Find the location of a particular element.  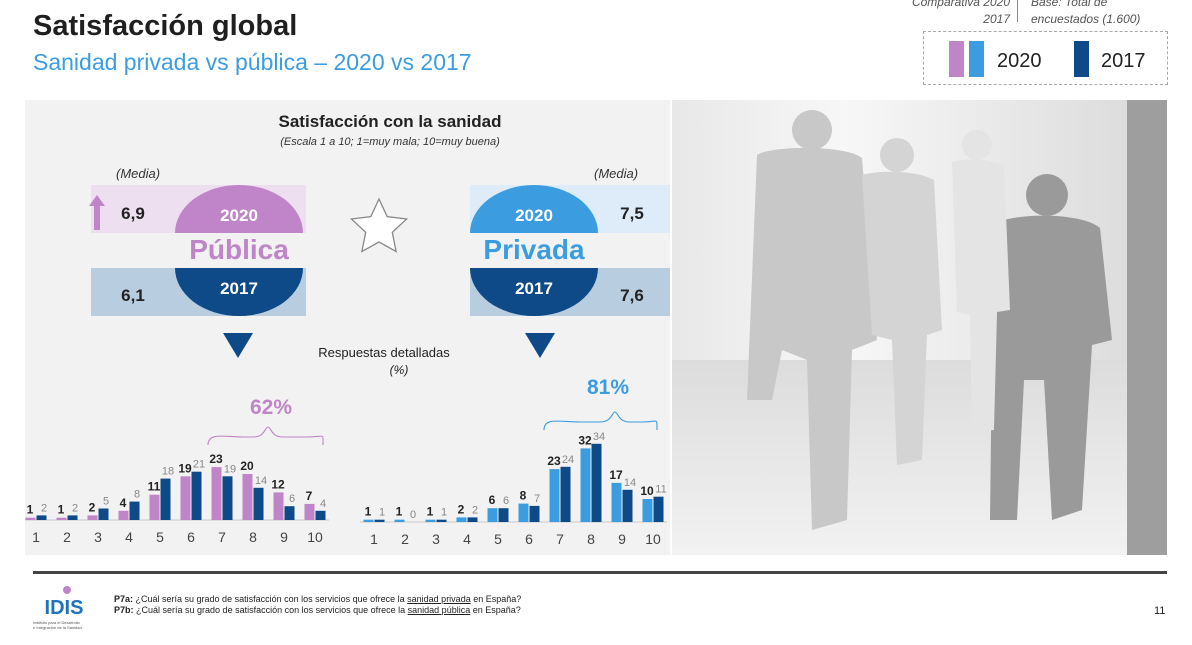

publica-label-2020-10: 7 is located at coordinates (309, 496).